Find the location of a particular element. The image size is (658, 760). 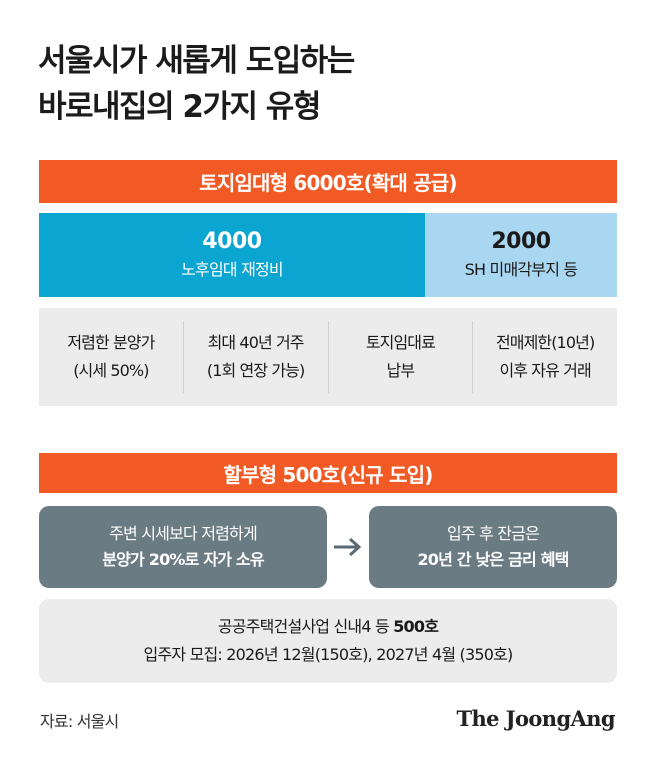

title-line-2: 바로내집의 2가지 유형 is located at coordinates (179, 107).